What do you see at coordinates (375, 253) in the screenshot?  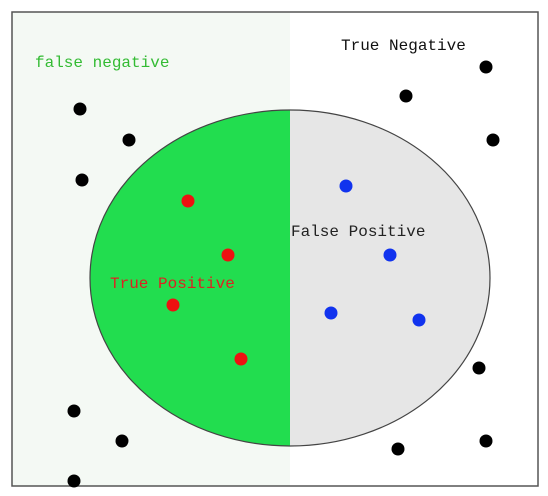 I see `false-positive-dots` at bounding box center [375, 253].